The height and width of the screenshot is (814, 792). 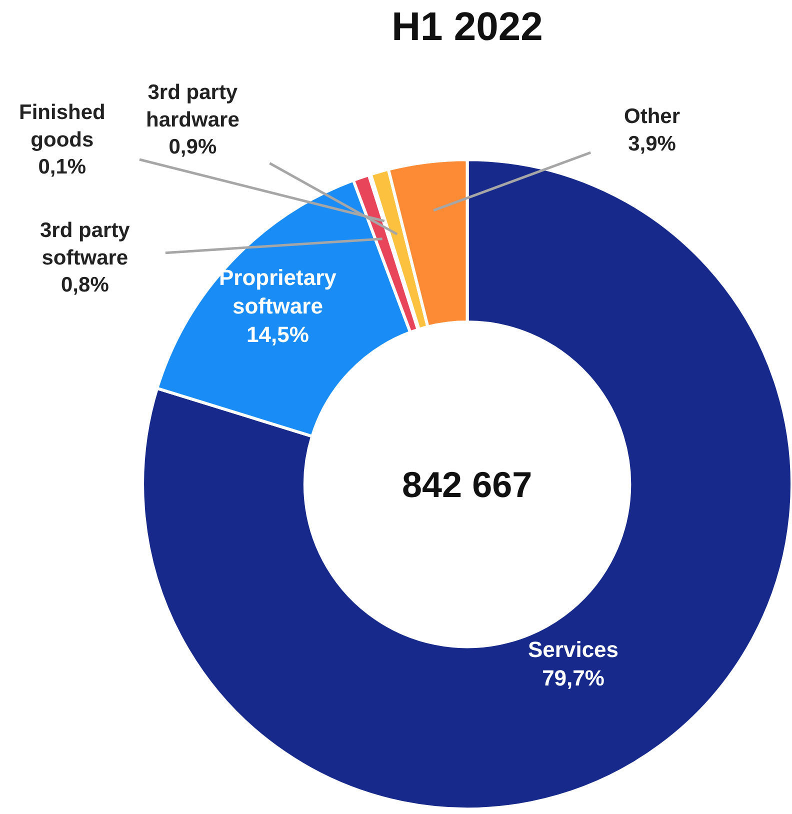 What do you see at coordinates (277, 335) in the screenshot?
I see `data-label: 14,5%` at bounding box center [277, 335].